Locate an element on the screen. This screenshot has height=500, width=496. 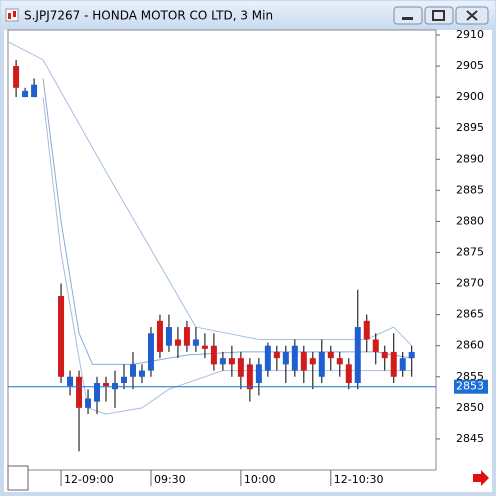
last-price-label: 2853 is located at coordinates (470, 386).